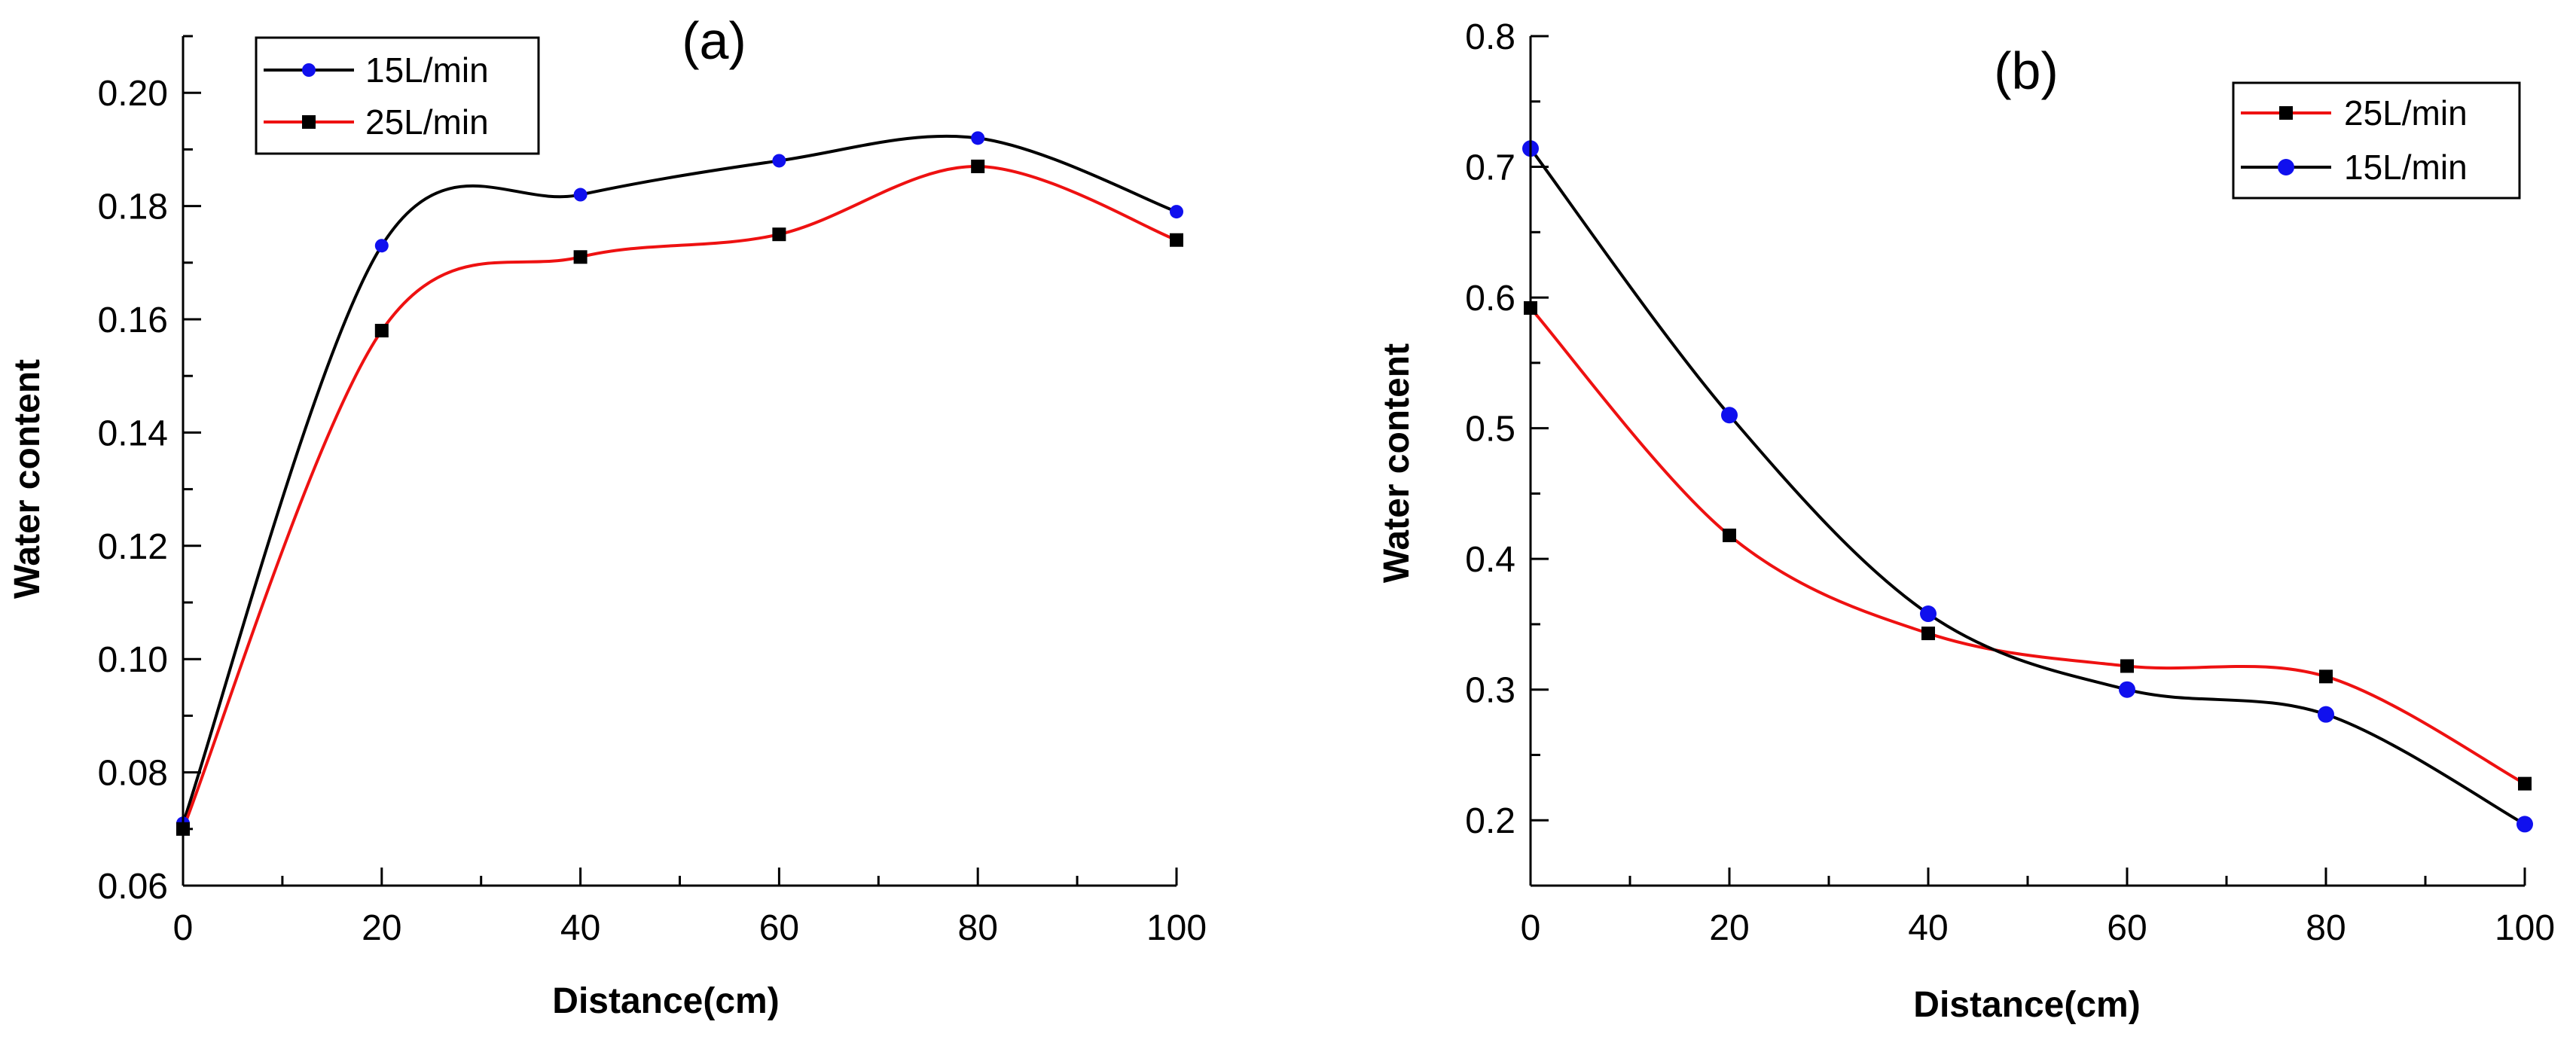  Describe the element at coordinates (133, 207) in the screenshot. I see `y-tick-label: 0.18` at that location.